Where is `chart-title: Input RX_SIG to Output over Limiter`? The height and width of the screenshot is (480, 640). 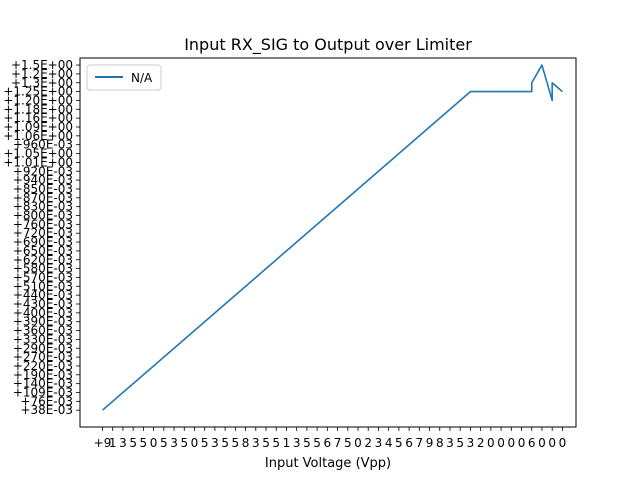 chart-title: Input RX_SIG to Output over Limiter is located at coordinates (328, 45).